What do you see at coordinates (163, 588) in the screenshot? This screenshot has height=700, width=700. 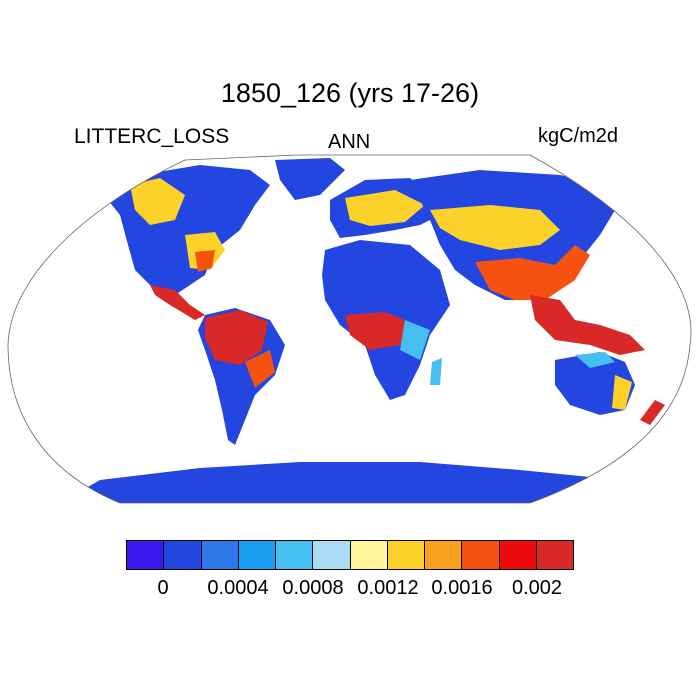 I see `colorbar-tick-label: 0` at bounding box center [163, 588].